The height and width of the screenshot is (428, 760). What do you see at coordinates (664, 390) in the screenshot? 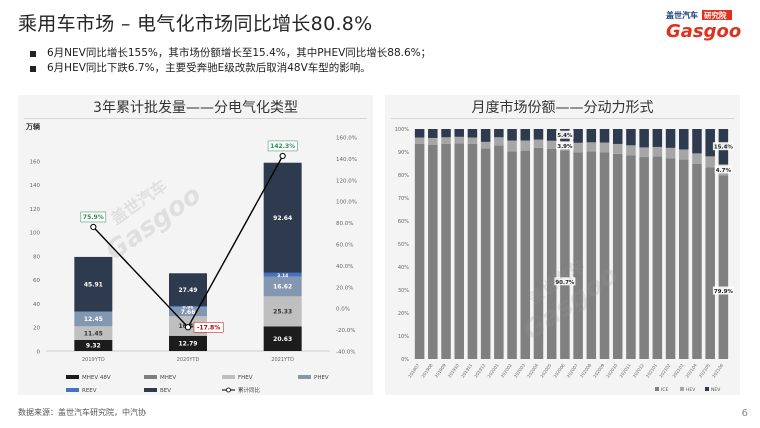
I see `legend-label: ICE` at bounding box center [664, 390].